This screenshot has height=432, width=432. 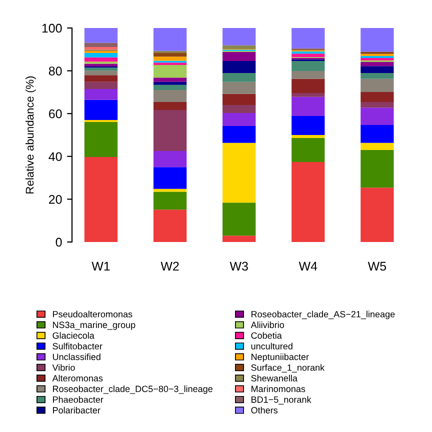 I want to click on legend-label: uncultured, so click(x=271, y=346).